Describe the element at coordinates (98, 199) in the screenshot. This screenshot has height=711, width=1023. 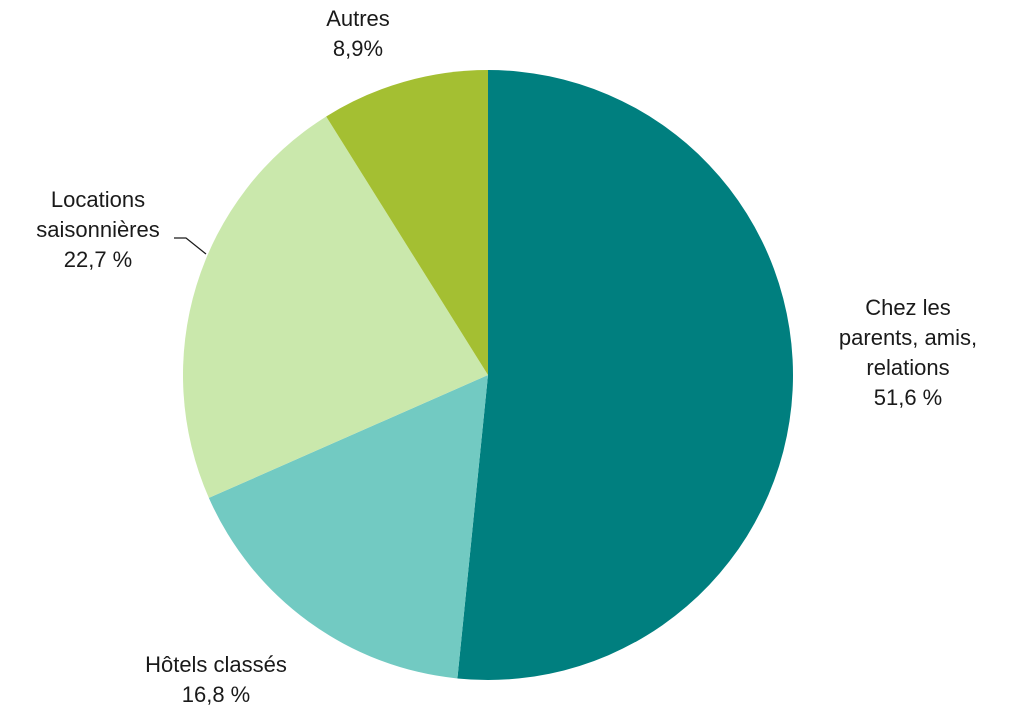
I see `slice-label-line-2-0: Locations` at that location.